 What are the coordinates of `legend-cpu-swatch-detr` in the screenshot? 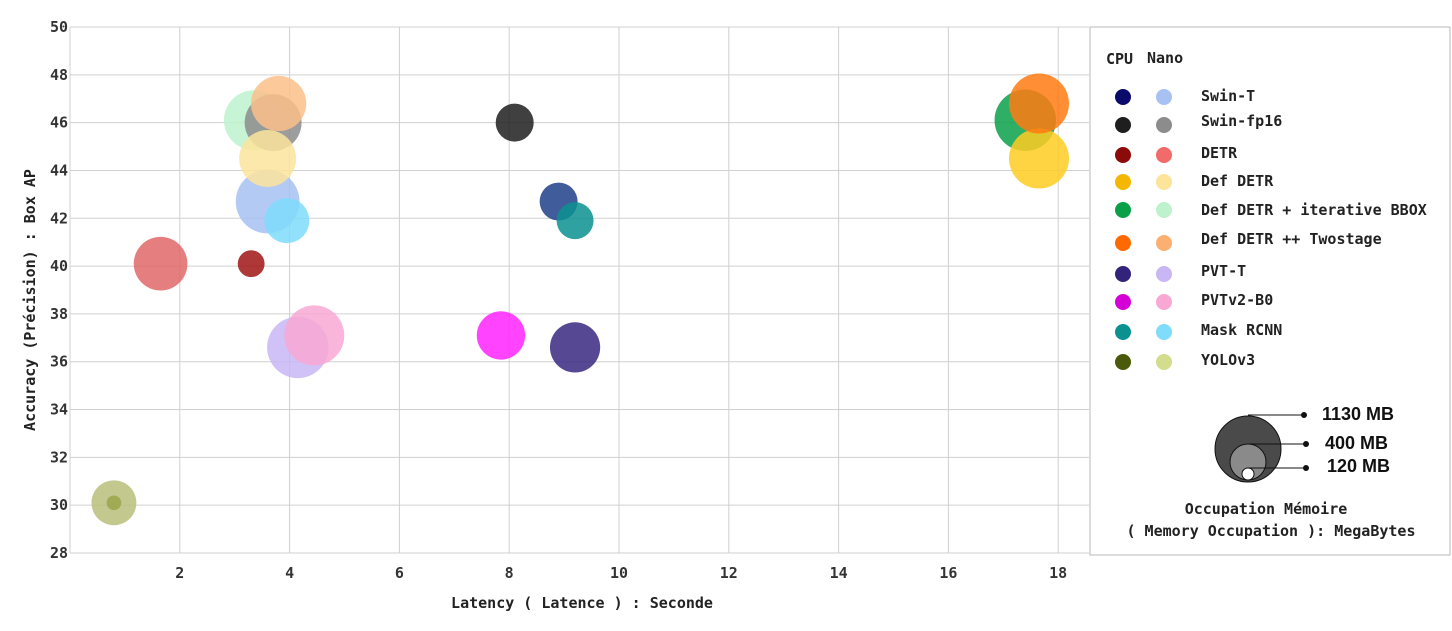 It's located at (1123, 155).